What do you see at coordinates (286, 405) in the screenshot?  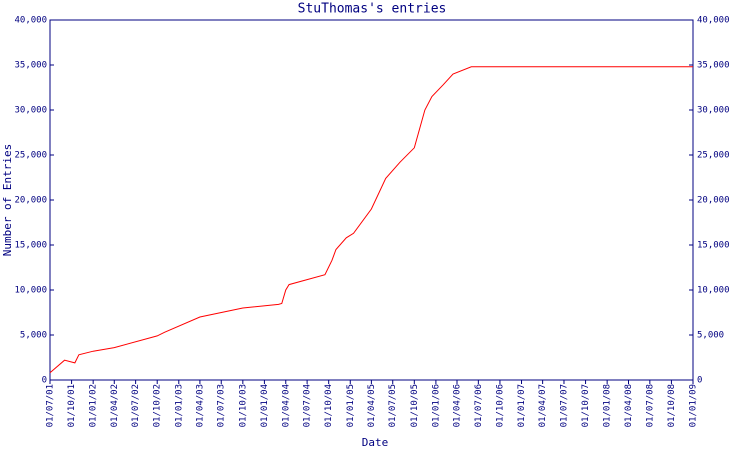 I see `x-tick-label: 01/04/04` at bounding box center [286, 405].